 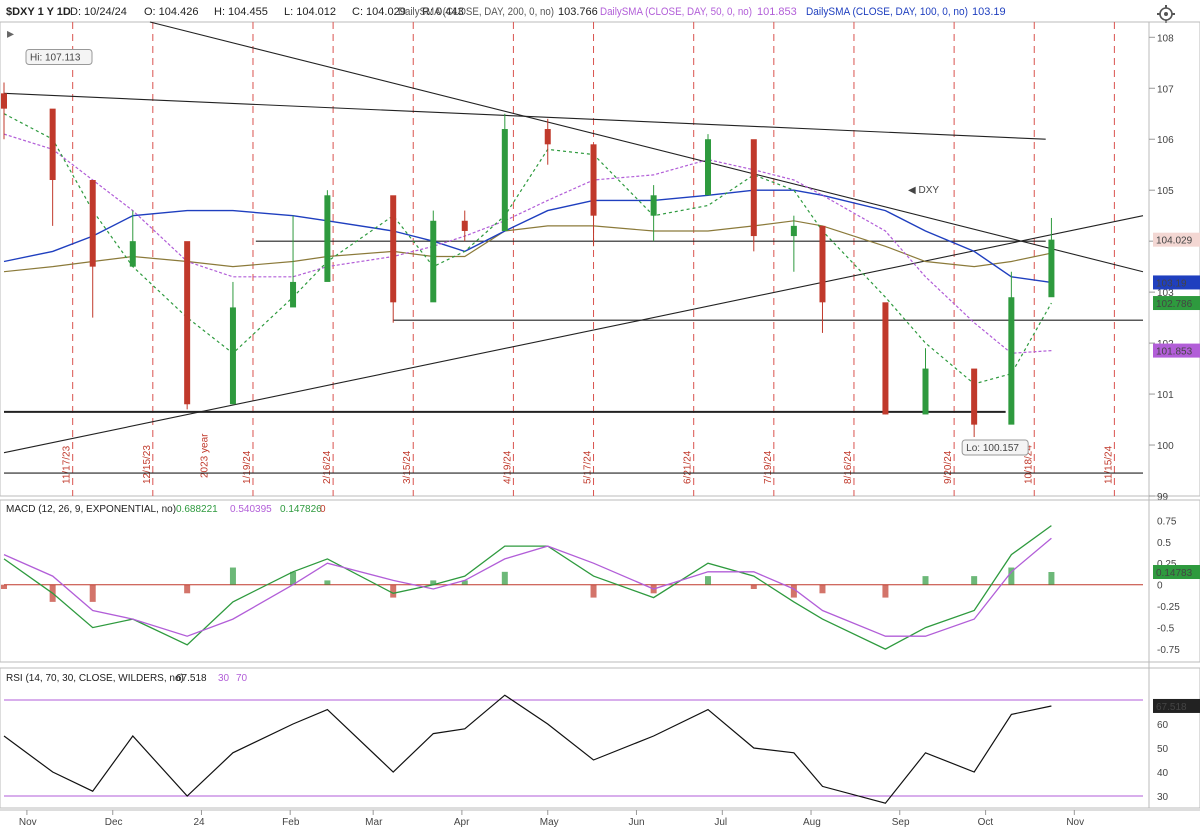 What do you see at coordinates (204, 455) in the screenshot?
I see `year-marker-label: 2023 year` at bounding box center [204, 455].